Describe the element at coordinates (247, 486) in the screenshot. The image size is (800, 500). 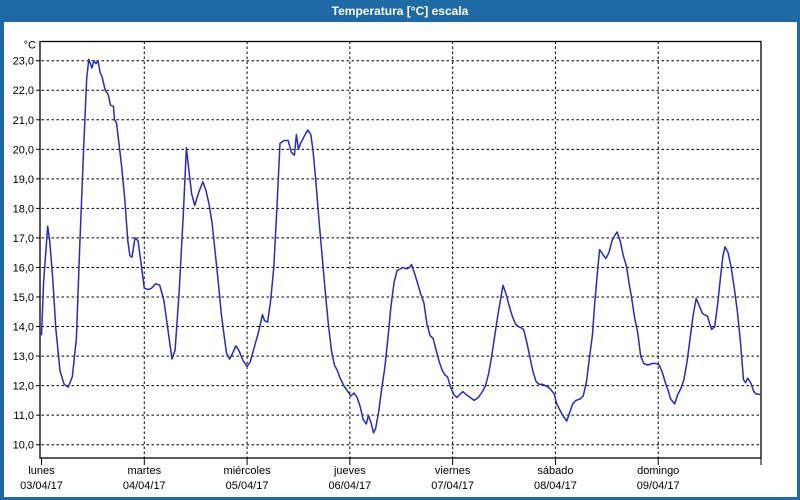
I see `x-axis-date-label: 05/04/17` at that location.